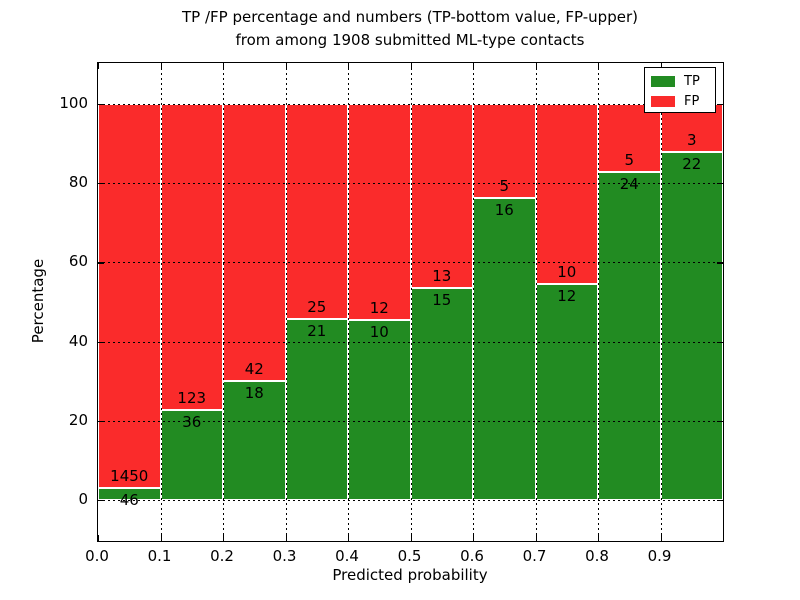  What do you see at coordinates (73, 103) in the screenshot?
I see `y-tick-label: 100` at bounding box center [73, 103].